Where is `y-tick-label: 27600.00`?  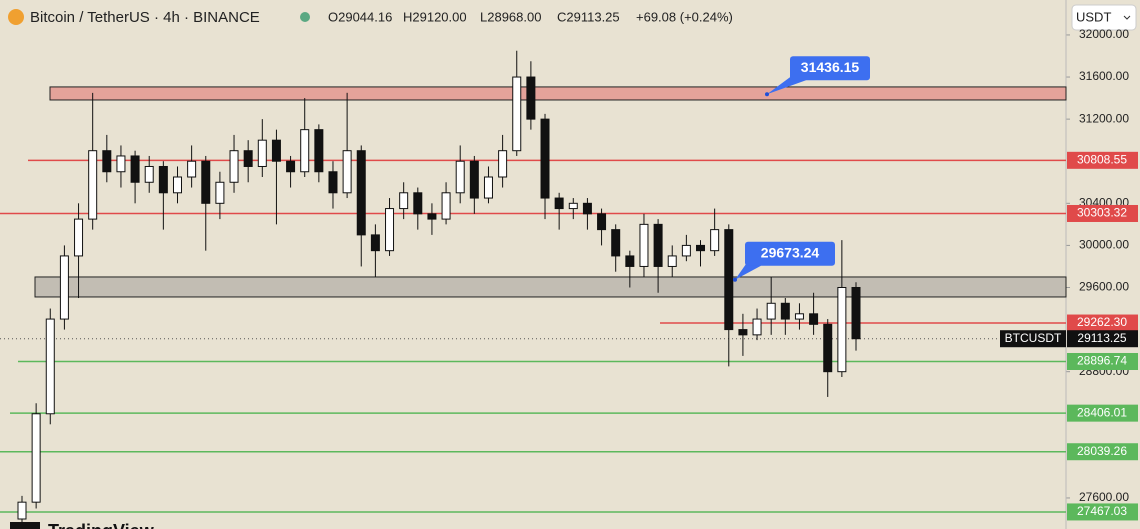
y-tick-label: 27600.00 is located at coordinates (1104, 497).